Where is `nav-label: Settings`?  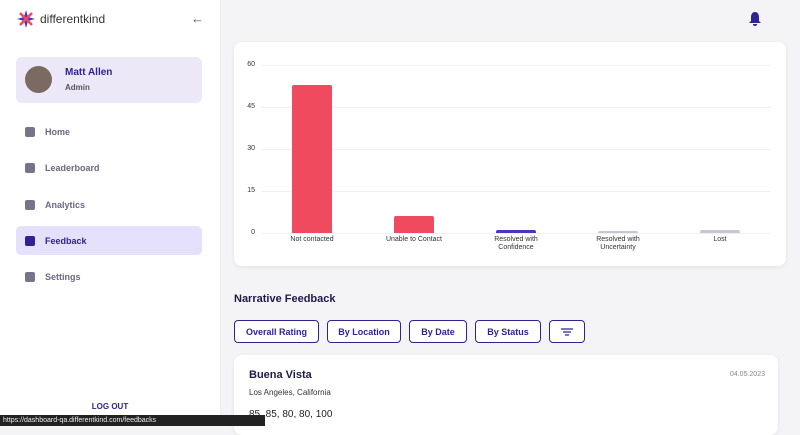
nav-label: Settings is located at coordinates (63, 276).